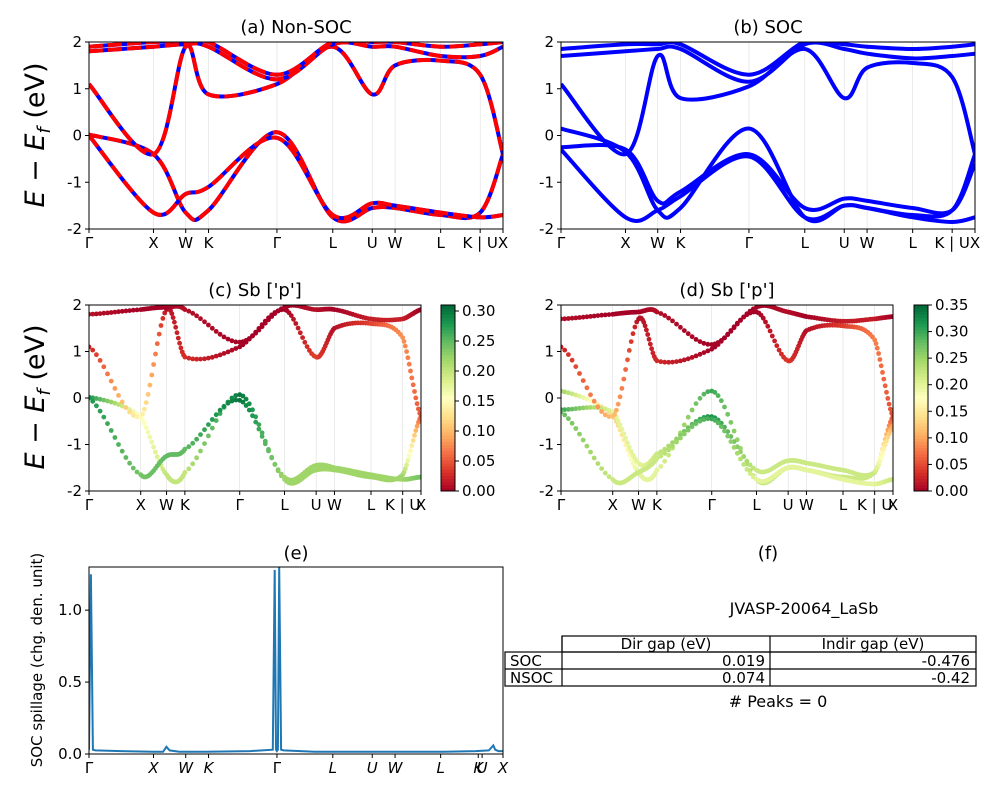  What do you see at coordinates (778, 701) in the screenshot?
I see `peaks-text: # Peaks = 0` at bounding box center [778, 701].